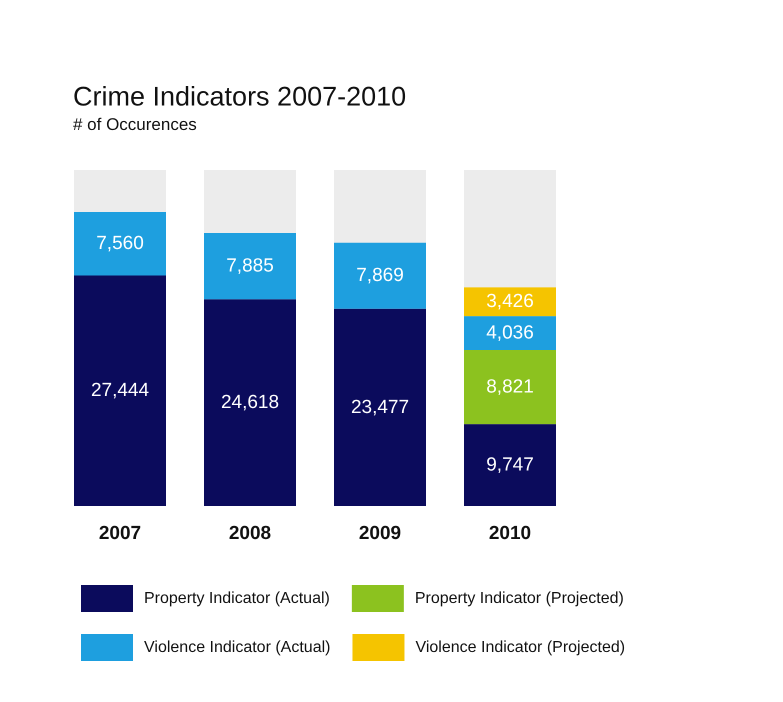 The image size is (783, 702). Describe the element at coordinates (380, 275) in the screenshot. I see `data-label: 7,869` at that location.